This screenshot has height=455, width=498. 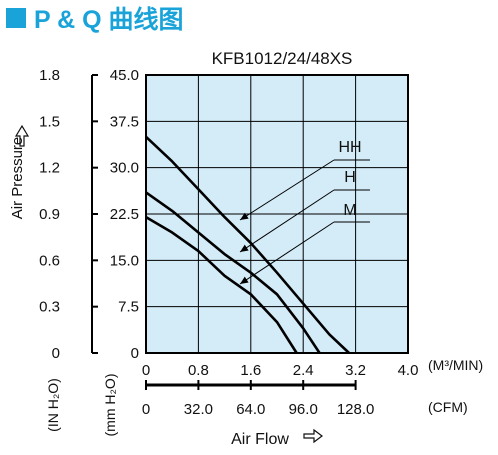 What do you see at coordinates (350, 177) in the screenshot?
I see `curve-label-h: H` at bounding box center [350, 177].